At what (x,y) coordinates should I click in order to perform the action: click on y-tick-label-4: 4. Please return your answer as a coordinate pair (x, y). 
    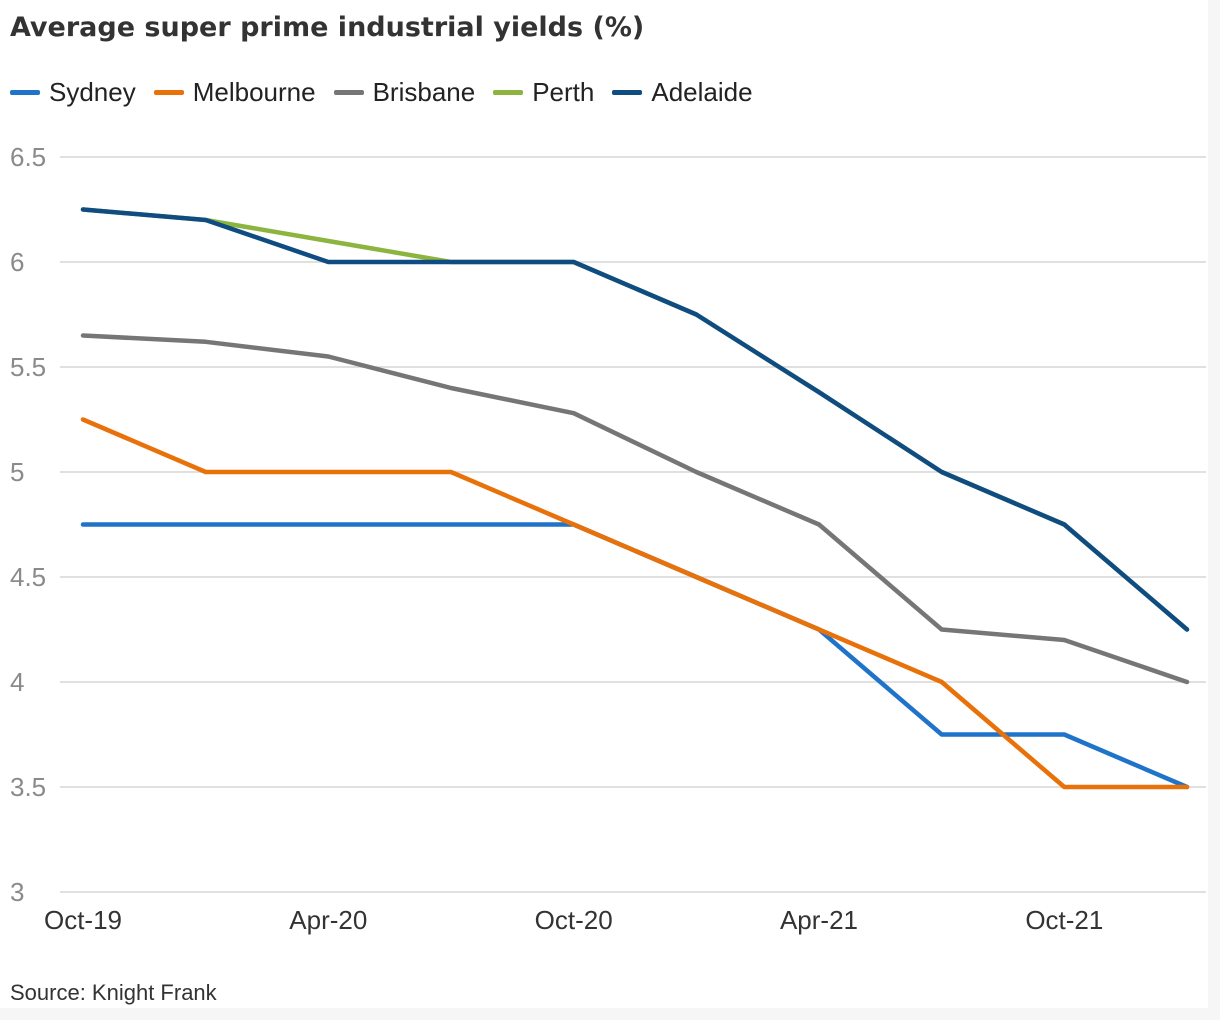
    Looking at the image, I should click on (17, 682).